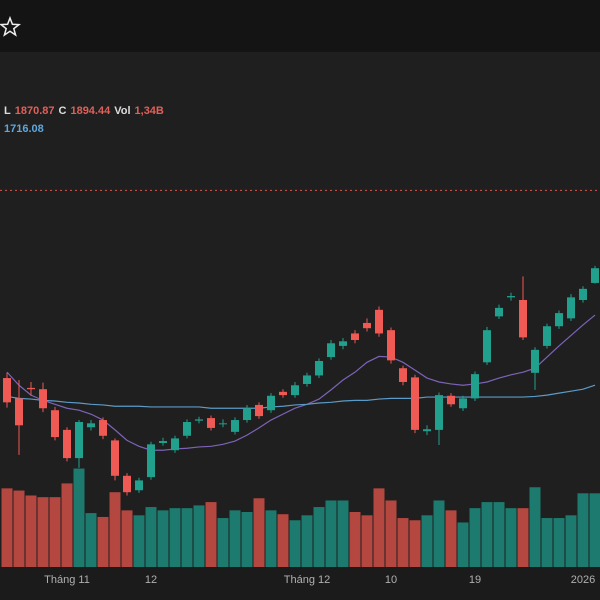  What do you see at coordinates (24, 129) in the screenshot?
I see `ma-value: 1716.08` at bounding box center [24, 129].